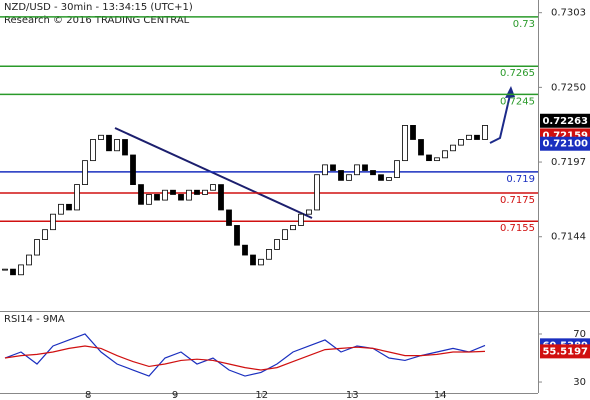  I want to click on chart-title: NZD/USD - 30min - 13:34:15 (UTC+1), so click(98, 7).